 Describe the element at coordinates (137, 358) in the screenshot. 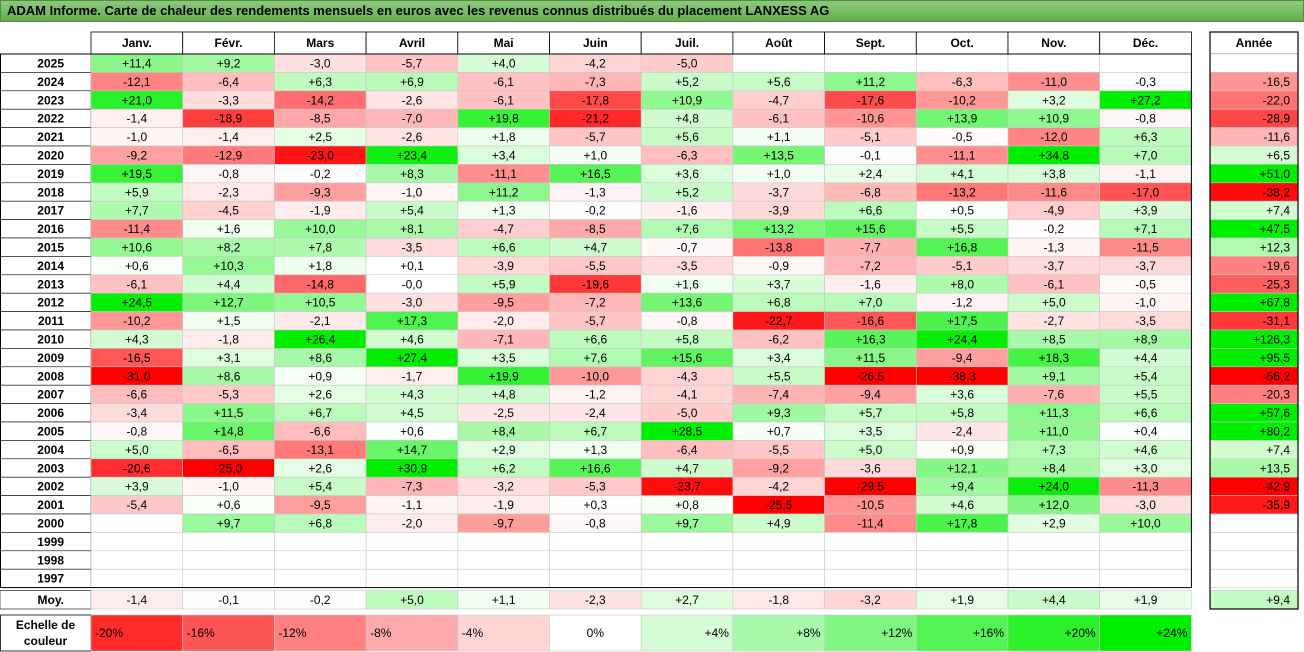

I see `cell-value: -16,5` at that location.